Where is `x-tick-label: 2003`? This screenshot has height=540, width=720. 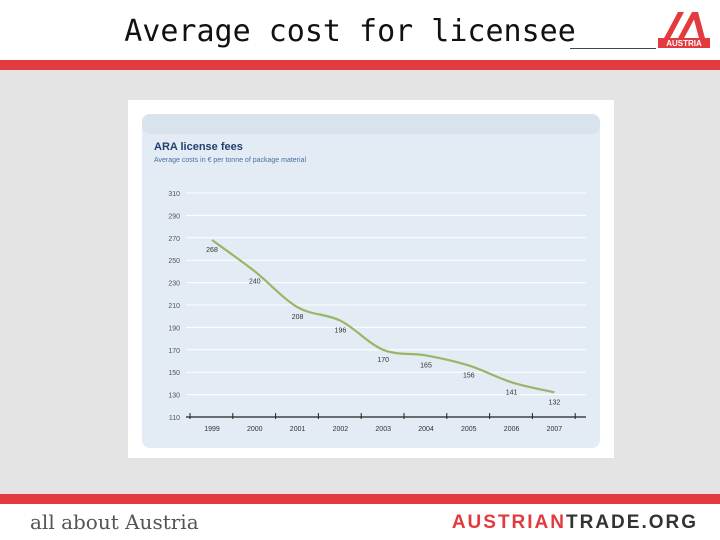
x-tick-label: 2003 is located at coordinates (383, 429).